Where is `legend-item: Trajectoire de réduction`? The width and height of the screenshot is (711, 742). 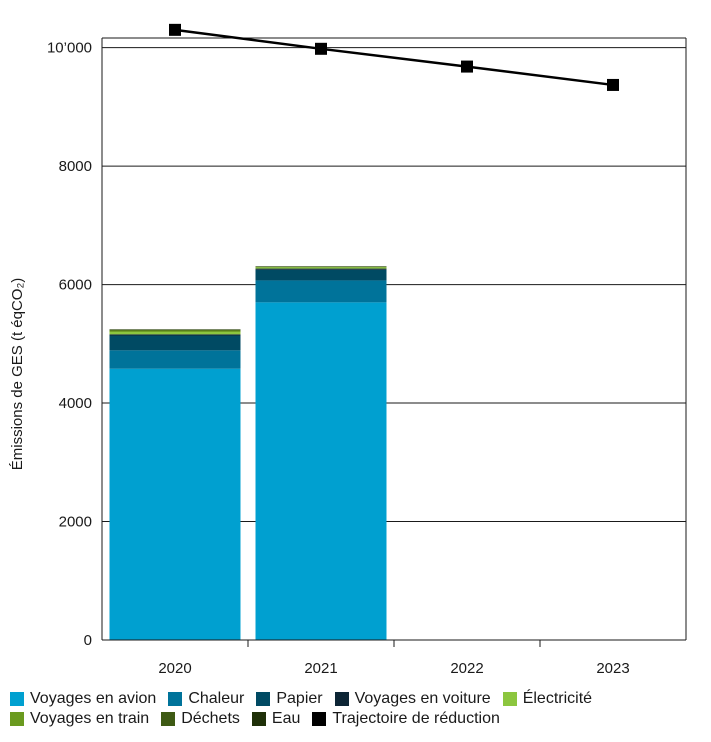
legend-item: Trajectoire de réduction is located at coordinates (406, 719).